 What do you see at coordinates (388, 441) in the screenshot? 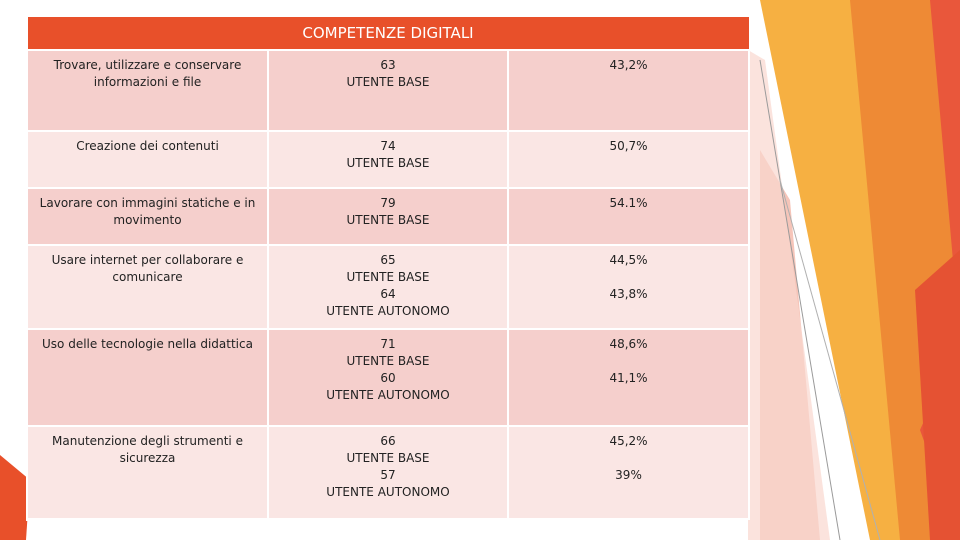
I see `count-value: 66` at bounding box center [388, 441].